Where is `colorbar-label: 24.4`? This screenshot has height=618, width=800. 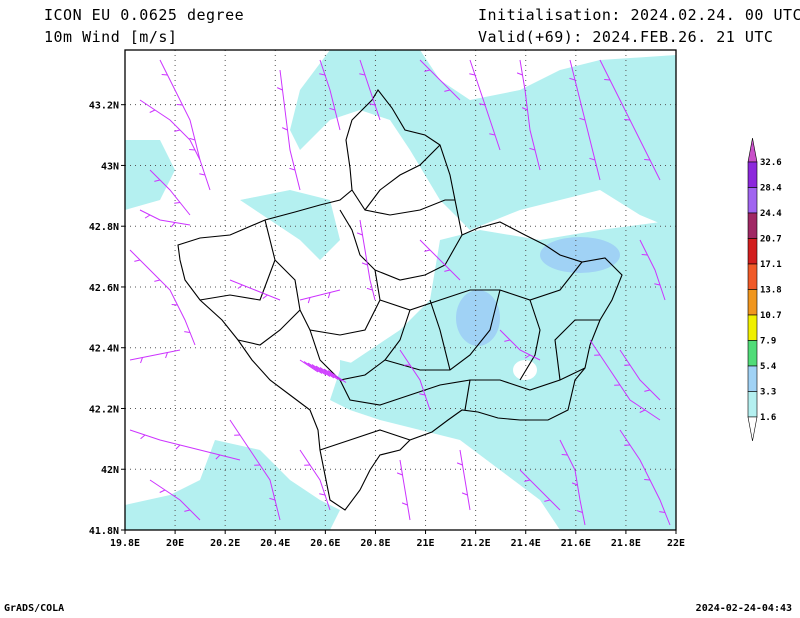
colorbar-label: 24.4 is located at coordinates (771, 214).